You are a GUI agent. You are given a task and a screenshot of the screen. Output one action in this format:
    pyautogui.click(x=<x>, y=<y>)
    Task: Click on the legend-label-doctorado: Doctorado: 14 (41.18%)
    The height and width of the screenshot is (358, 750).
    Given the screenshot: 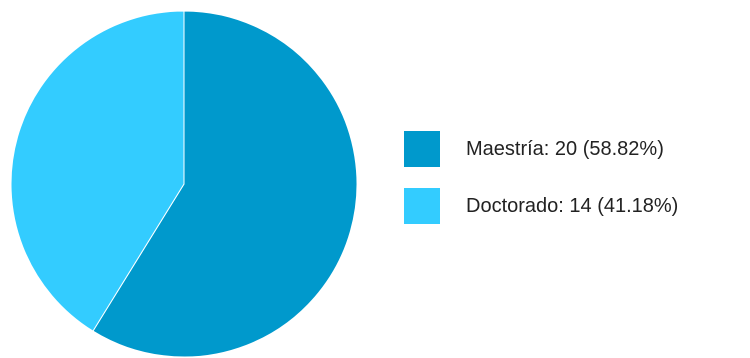 What is the action you would take?
    pyautogui.click(x=572, y=205)
    